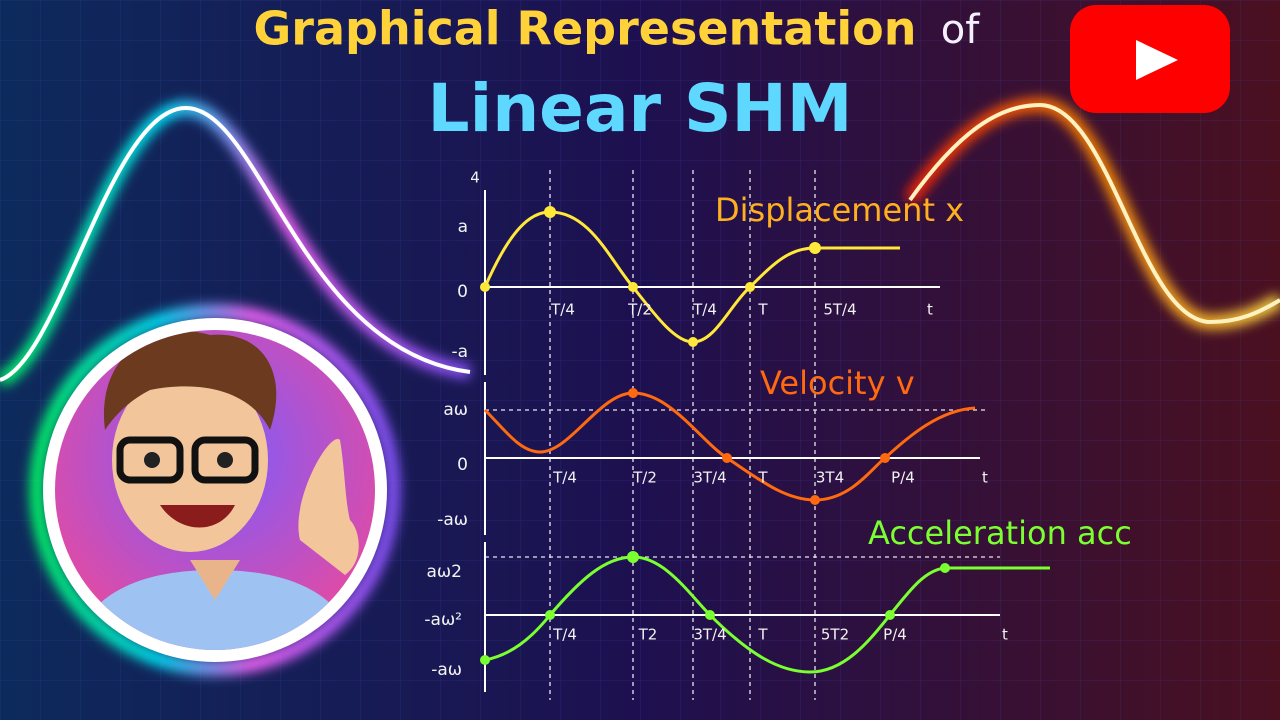  Describe the element at coordinates (1157, 60) in the screenshot. I see `play-icon` at that location.